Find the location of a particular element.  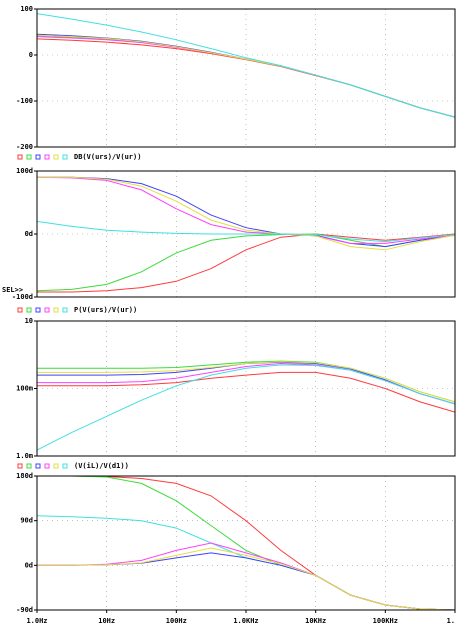

trace-legend: P(V(urs)/V(ur)) is located at coordinates (105, 310).